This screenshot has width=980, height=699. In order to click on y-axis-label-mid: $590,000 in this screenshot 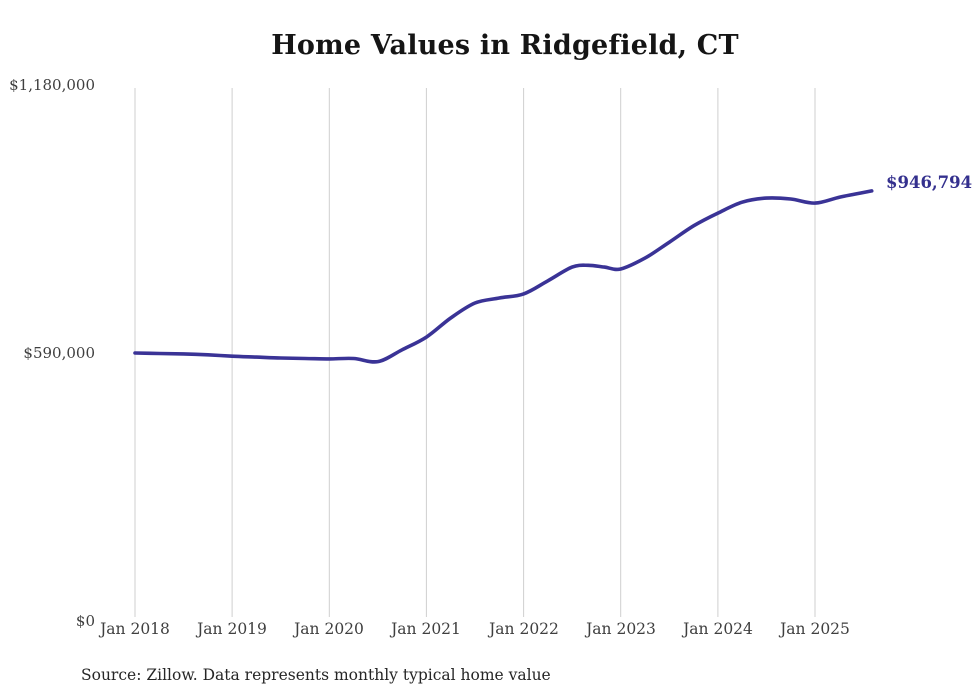, I will do `click(59, 353)`.